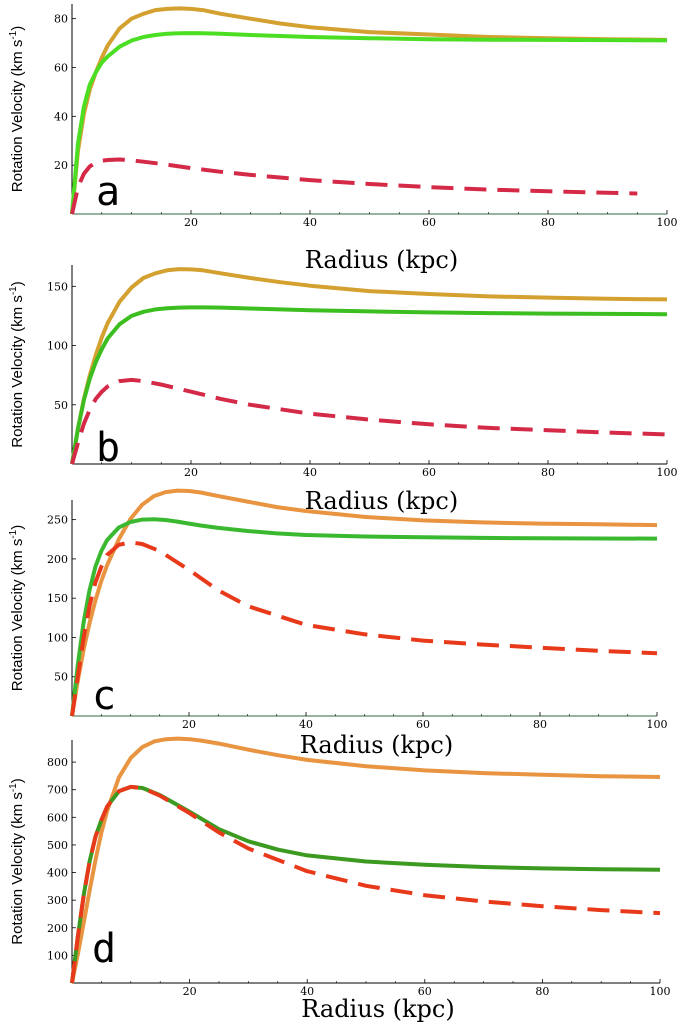 This screenshot has width=682, height=1024. Describe the element at coordinates (57, 845) in the screenshot. I see `y-tick-label: 500` at that location.